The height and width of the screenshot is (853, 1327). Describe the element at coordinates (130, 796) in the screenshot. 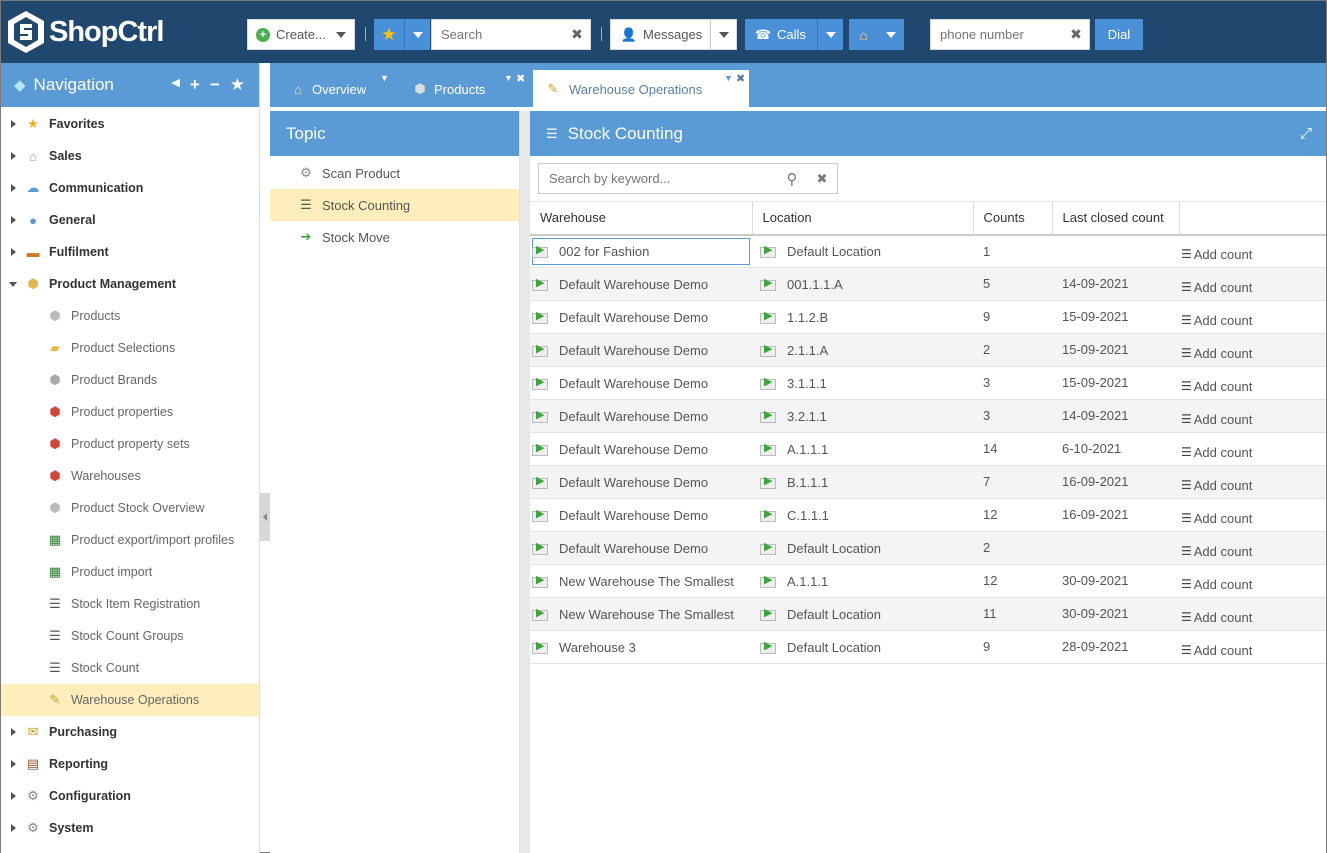

I see `sidebar-item-configuration: ⚙ Configuration` at that location.